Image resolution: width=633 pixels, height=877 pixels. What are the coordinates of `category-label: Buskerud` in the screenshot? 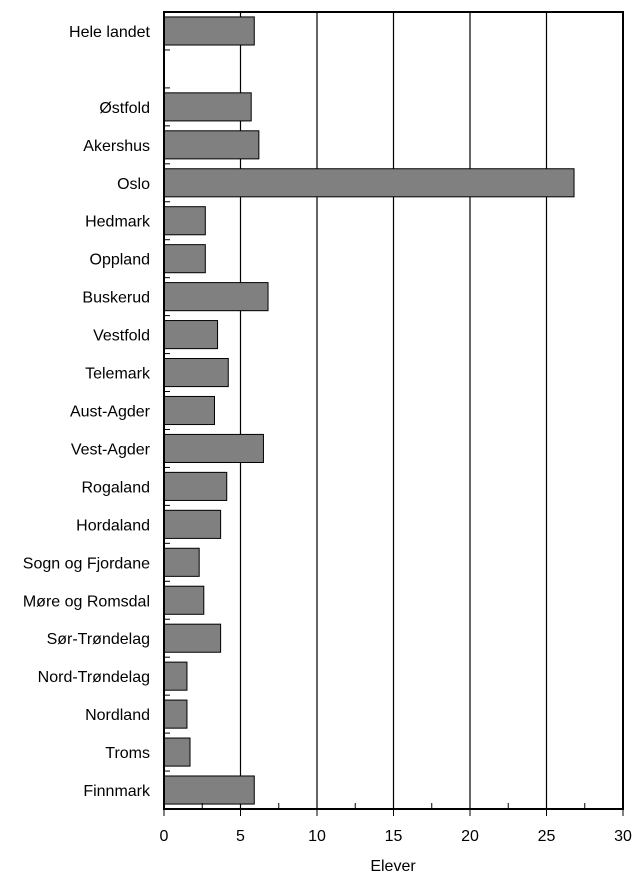 It's located at (116, 298).